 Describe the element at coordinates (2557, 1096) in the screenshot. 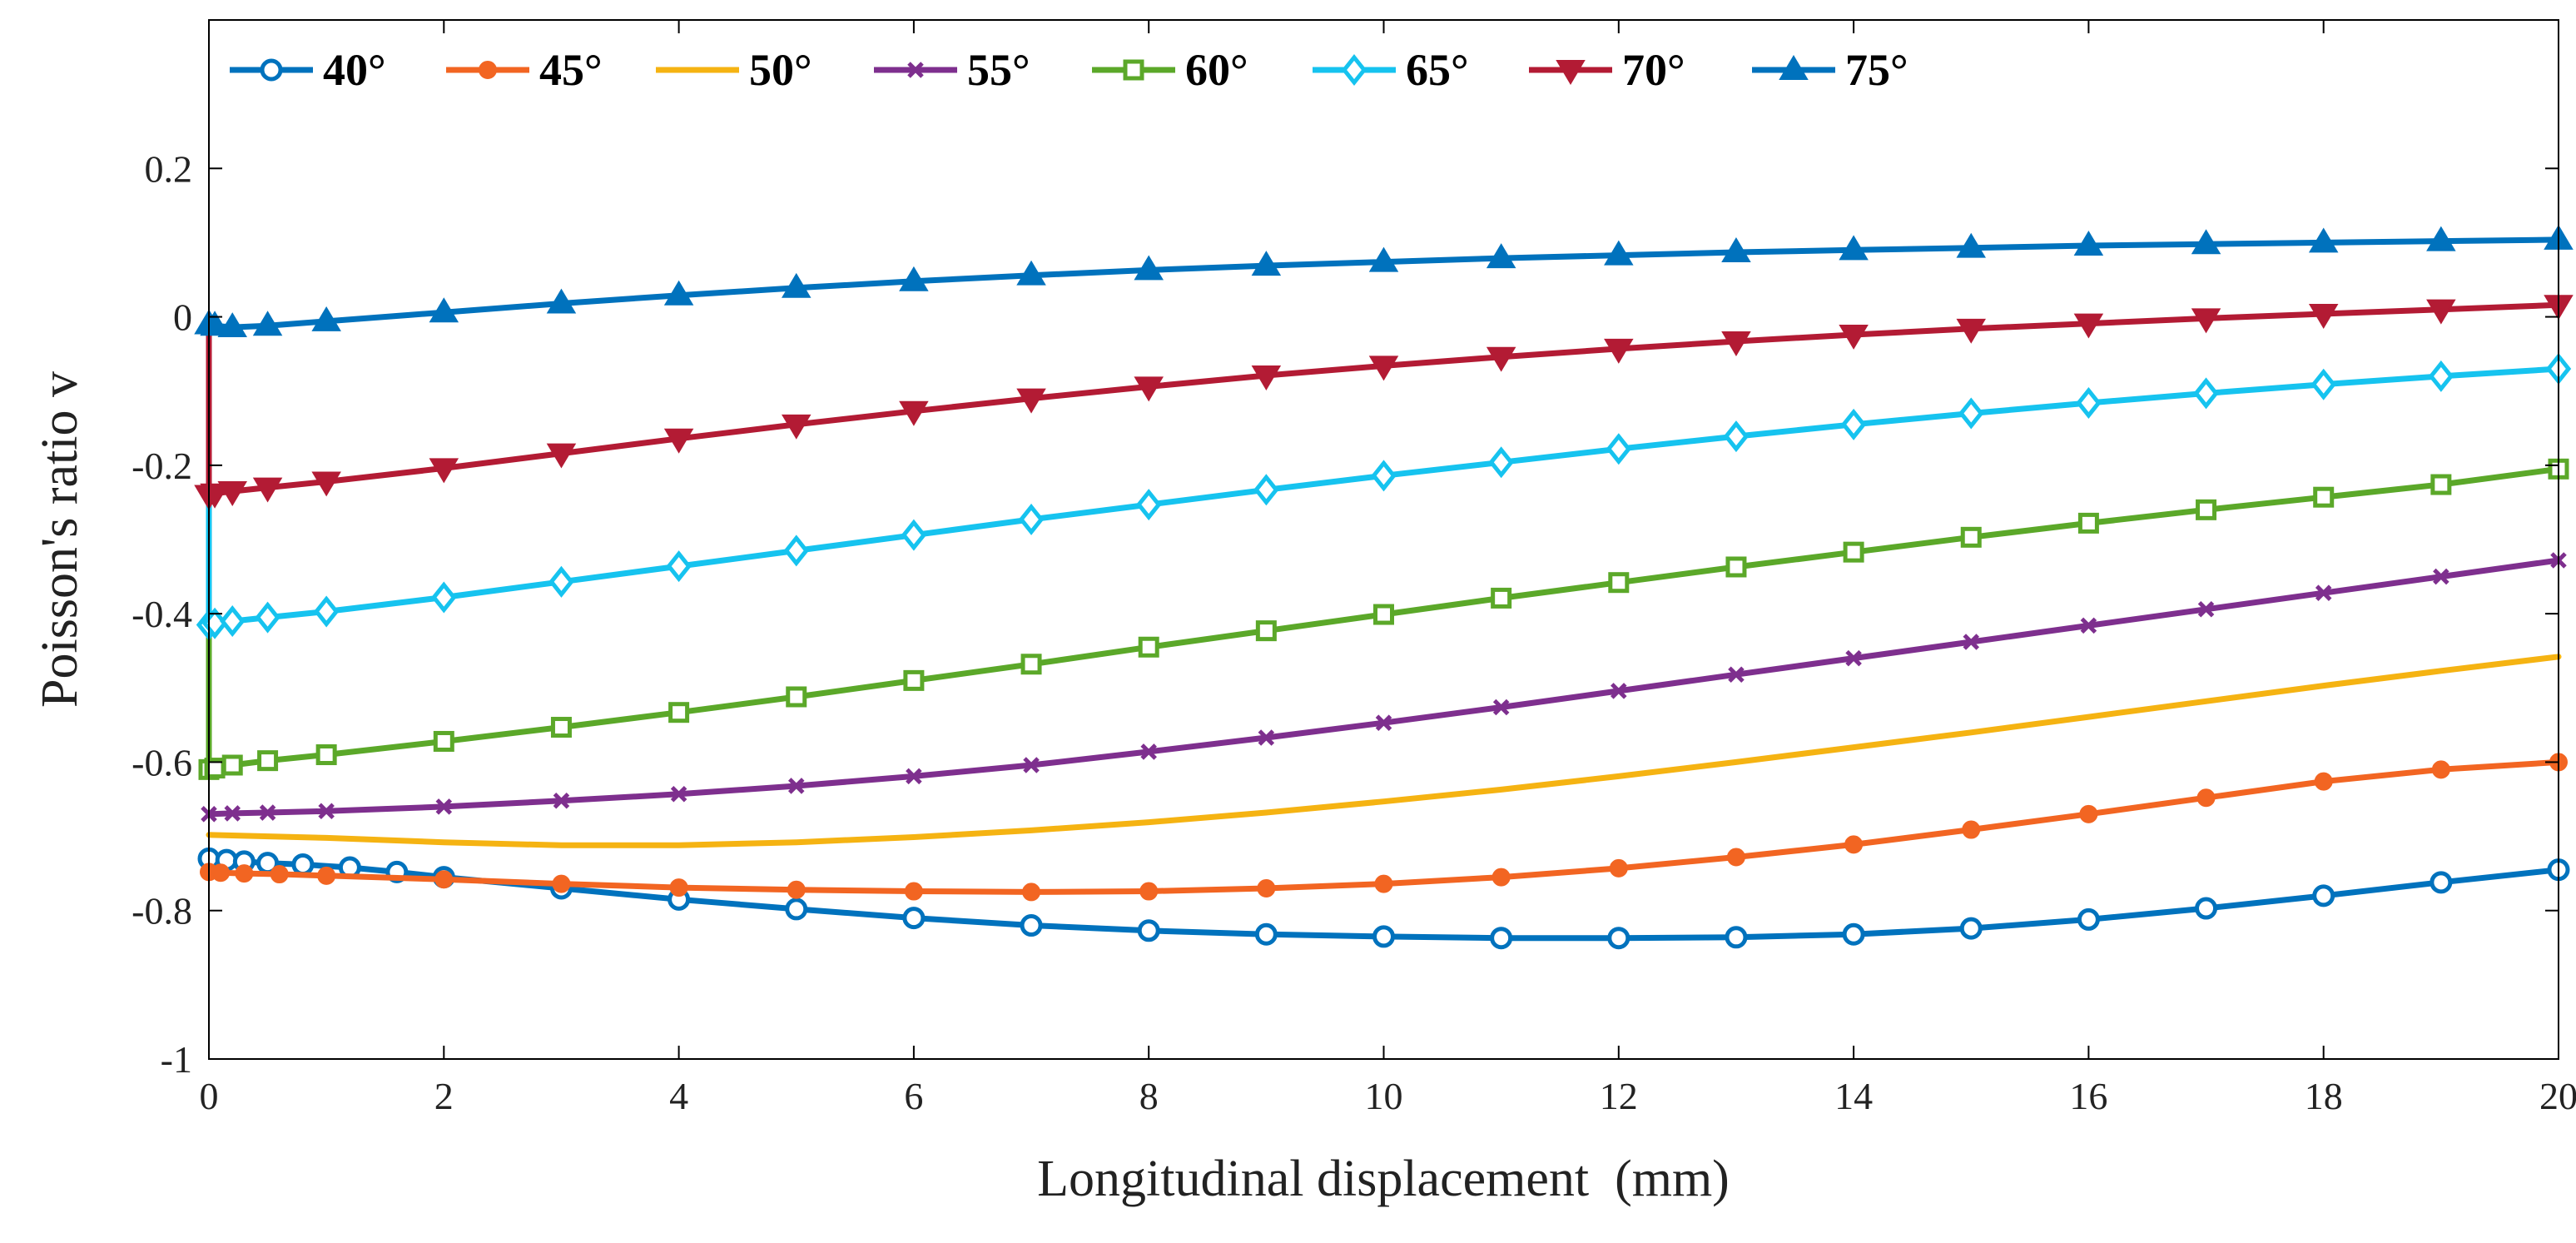

I see `x-tick-label: 20` at that location.